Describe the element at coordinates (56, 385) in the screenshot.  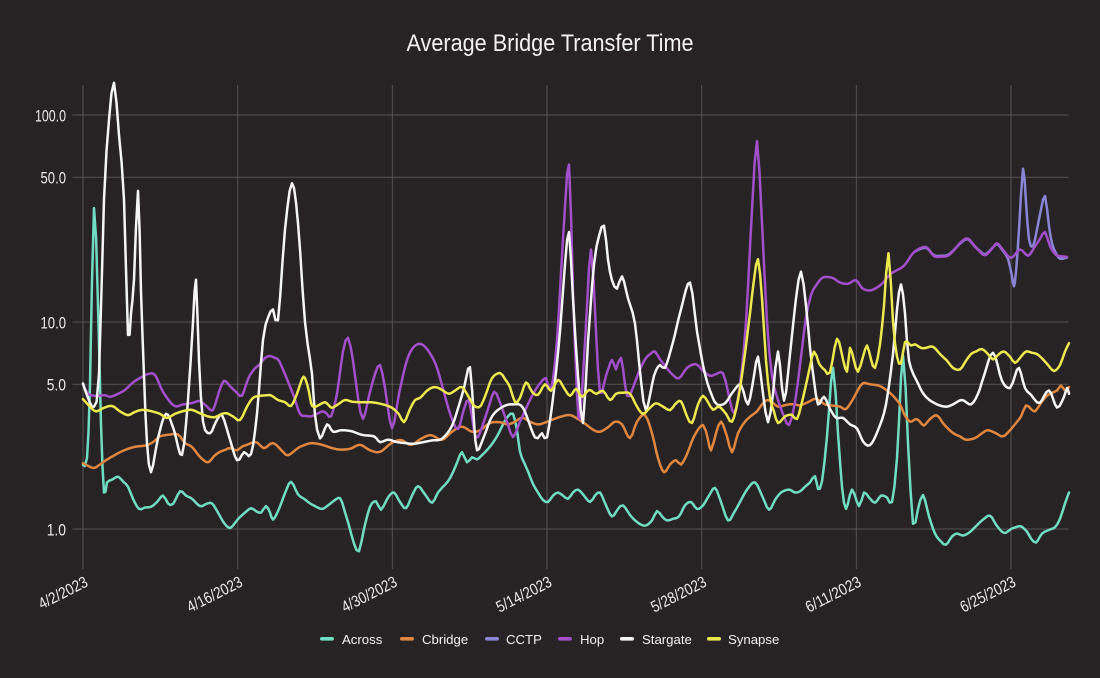
I see `svg-text: 5.0` at that location.